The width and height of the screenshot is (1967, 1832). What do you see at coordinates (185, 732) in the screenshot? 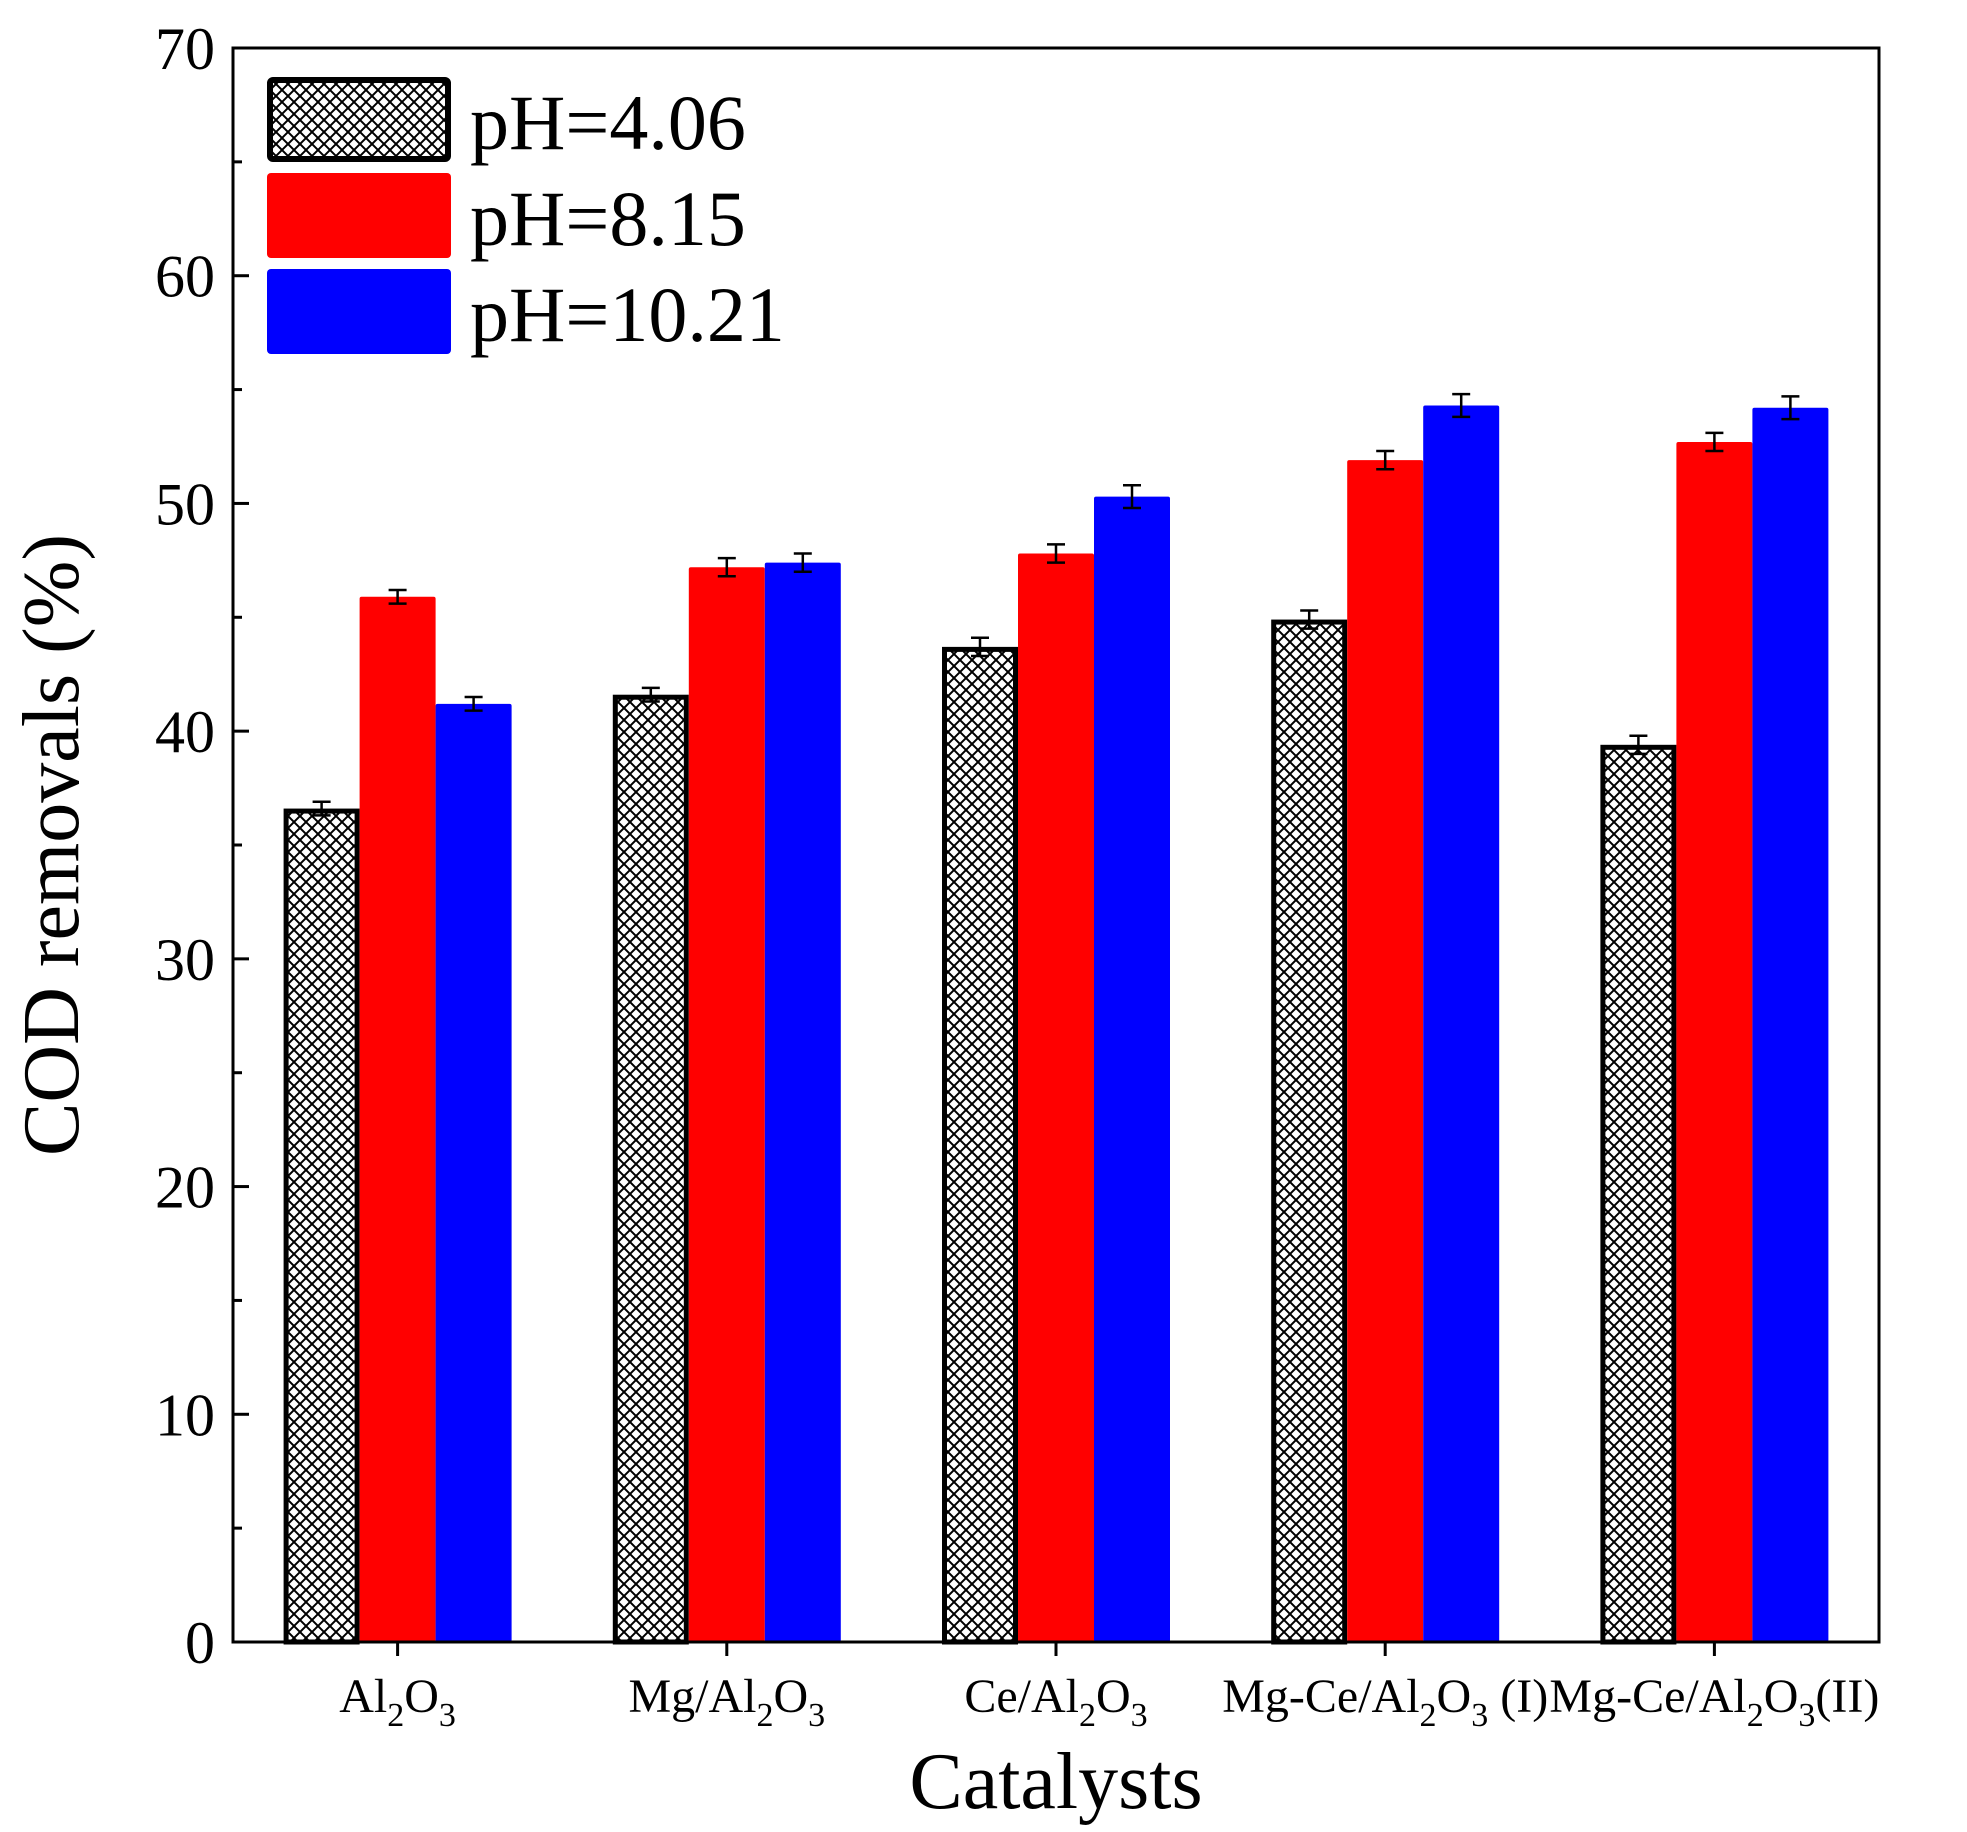
I see `y-tick-label: 40` at bounding box center [185, 732].